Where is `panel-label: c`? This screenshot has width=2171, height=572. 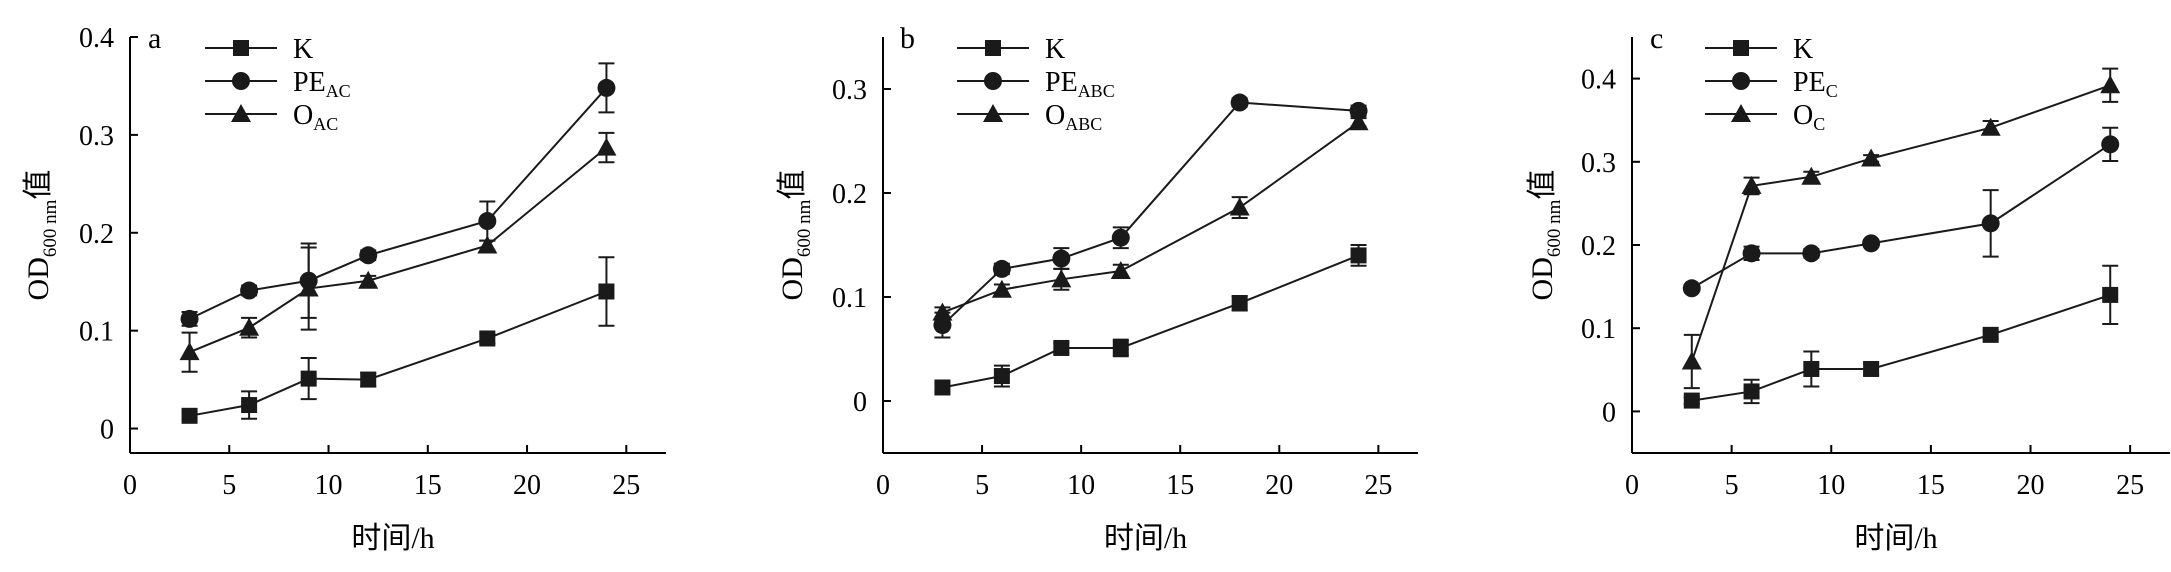 panel-label: c is located at coordinates (1656, 38).